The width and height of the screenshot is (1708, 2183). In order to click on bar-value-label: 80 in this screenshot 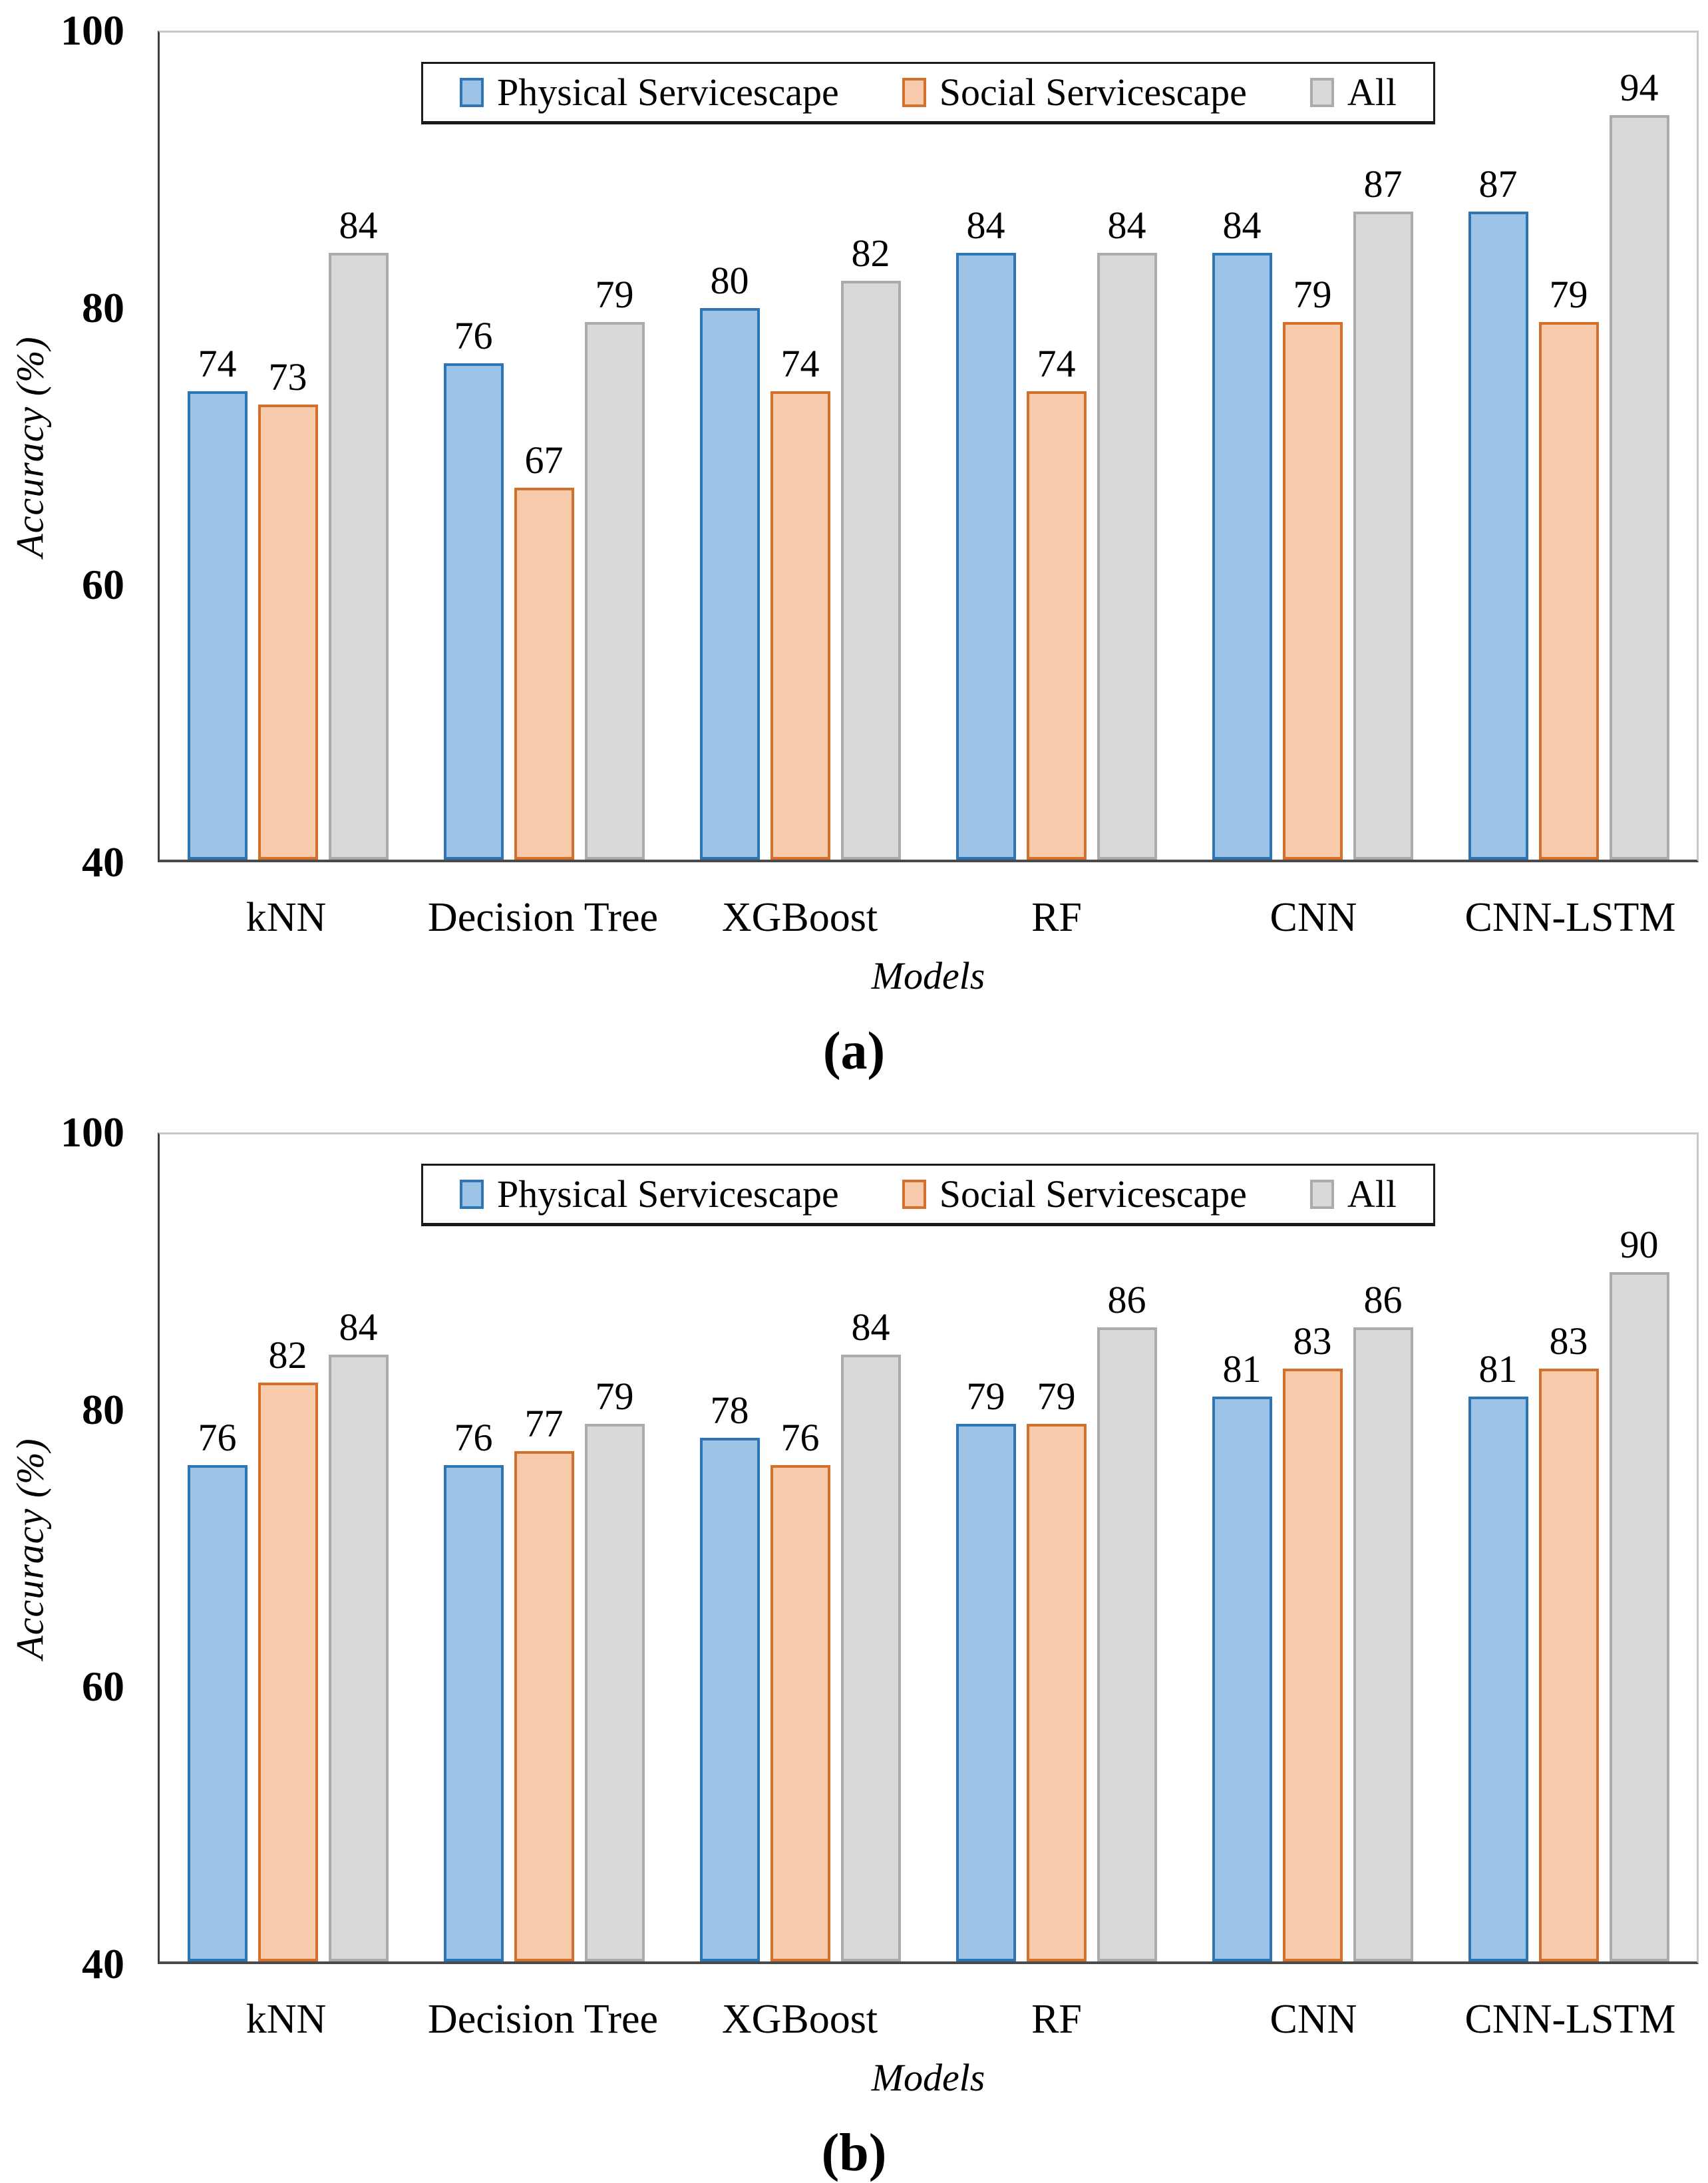, I will do `click(729, 281)`.